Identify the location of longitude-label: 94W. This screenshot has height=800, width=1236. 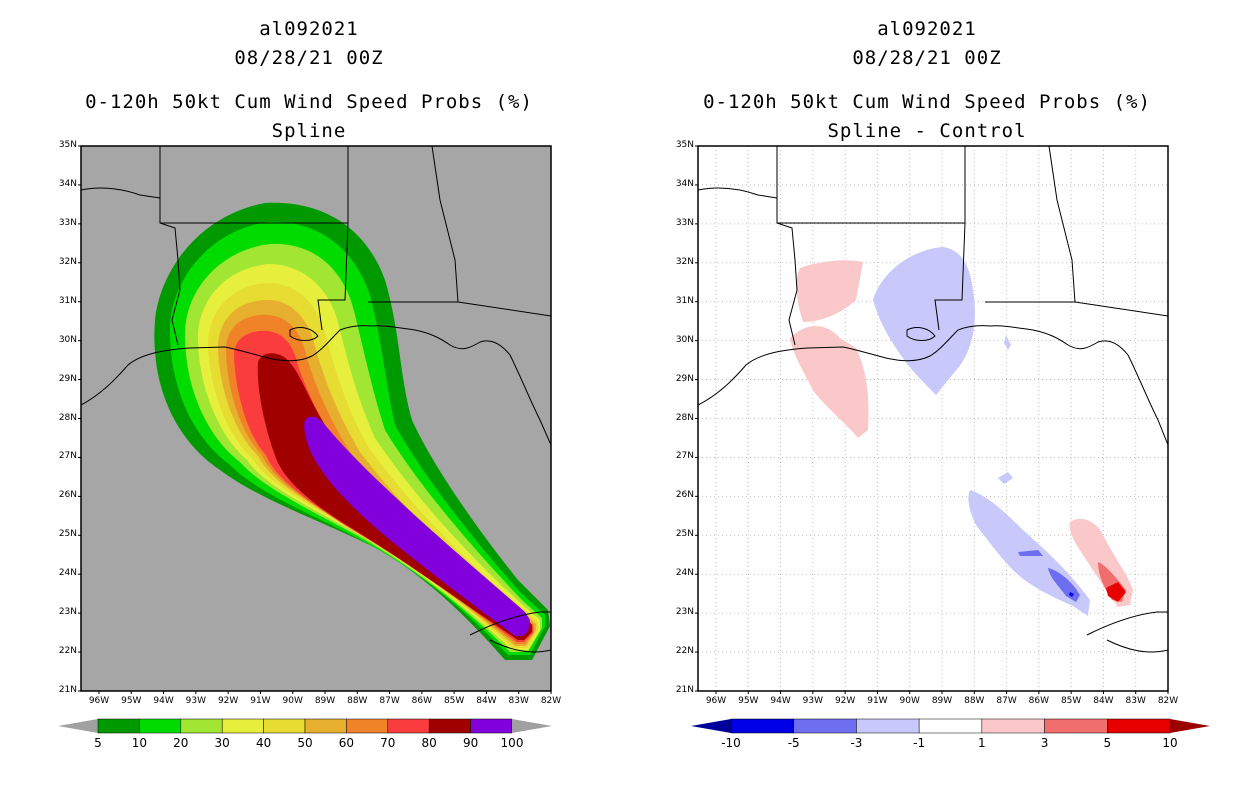
(163, 701).